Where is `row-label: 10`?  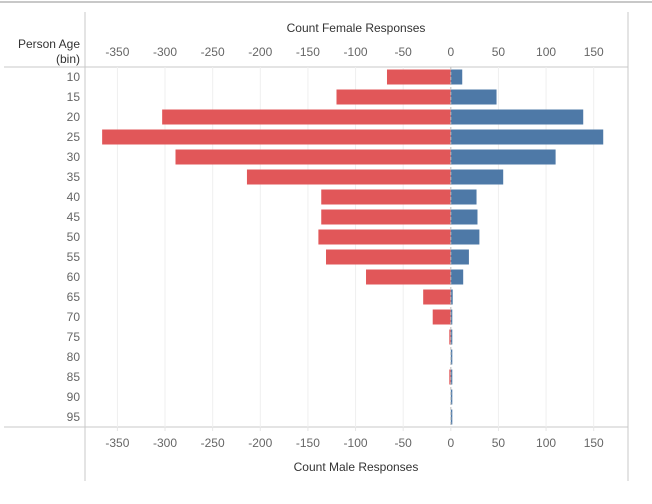
row-label: 10 is located at coordinates (74, 77).